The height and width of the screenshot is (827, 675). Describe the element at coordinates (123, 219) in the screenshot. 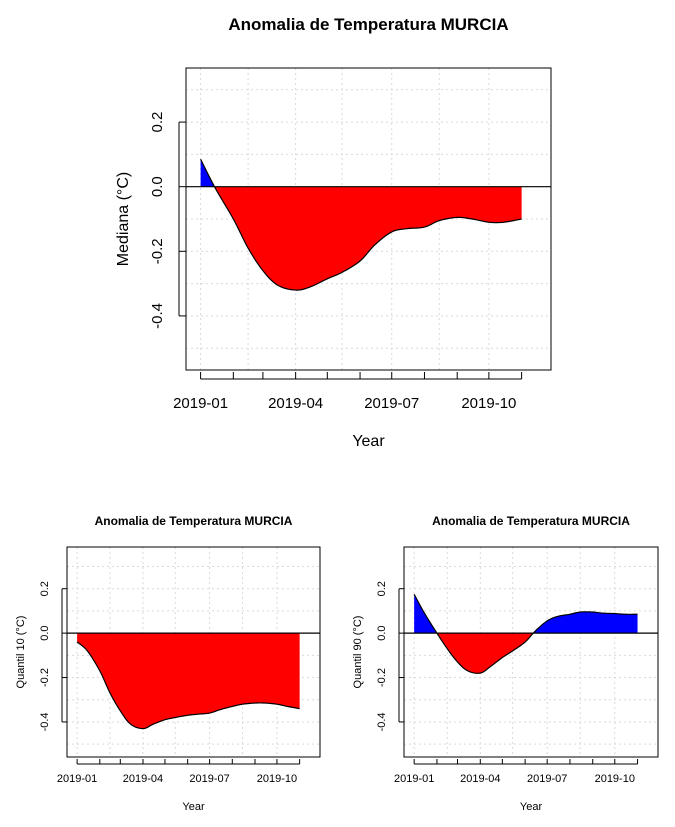

I see `y-axis-label: Mediana (°C)` at that location.